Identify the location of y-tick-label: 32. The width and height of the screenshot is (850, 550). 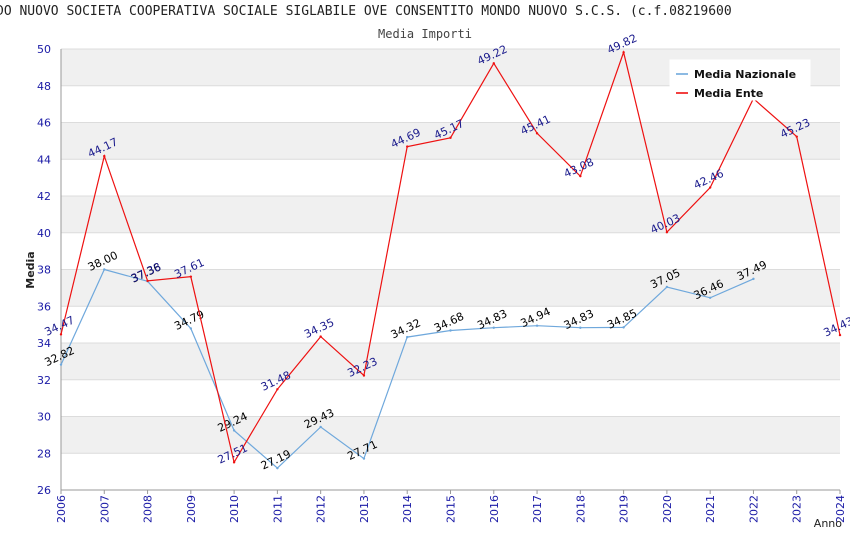
(44, 380).